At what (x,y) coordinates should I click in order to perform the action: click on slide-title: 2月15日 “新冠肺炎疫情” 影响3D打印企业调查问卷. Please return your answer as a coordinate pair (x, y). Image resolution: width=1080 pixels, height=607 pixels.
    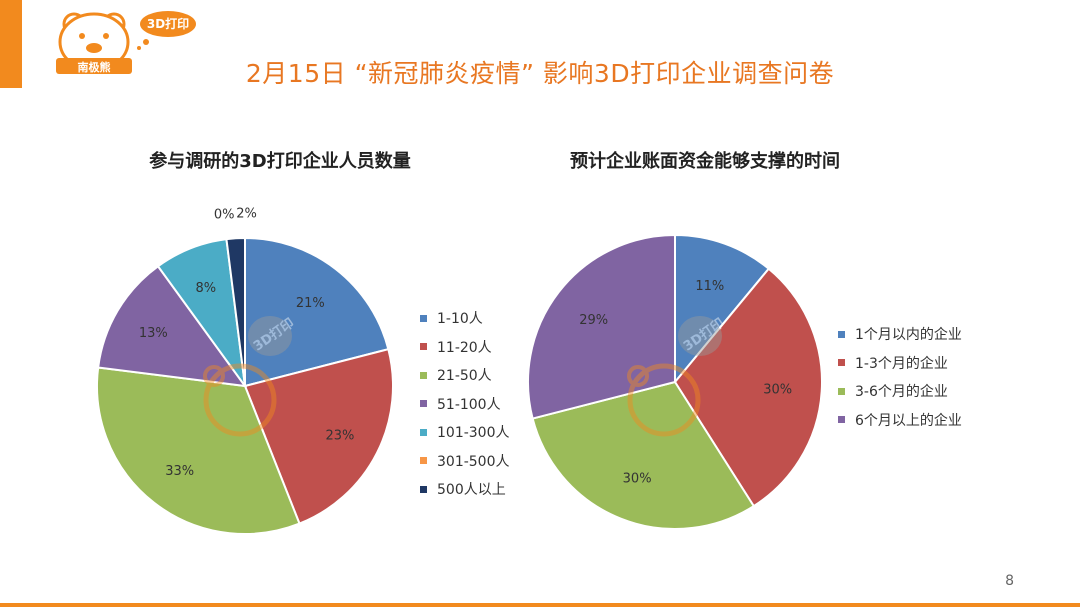
    Looking at the image, I should click on (540, 73).